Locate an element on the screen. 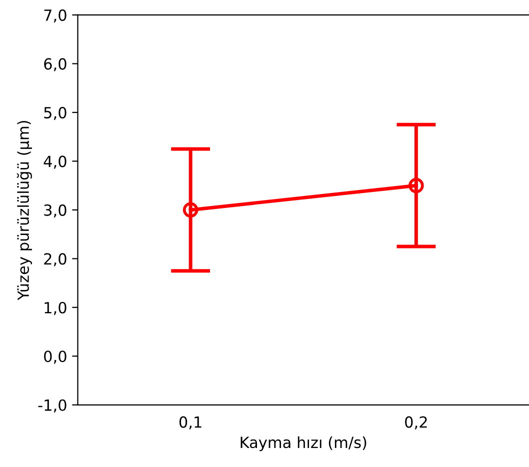 This screenshot has height=467, width=529. x-axis-title: Kayma hızı (m/s) is located at coordinates (303, 444).